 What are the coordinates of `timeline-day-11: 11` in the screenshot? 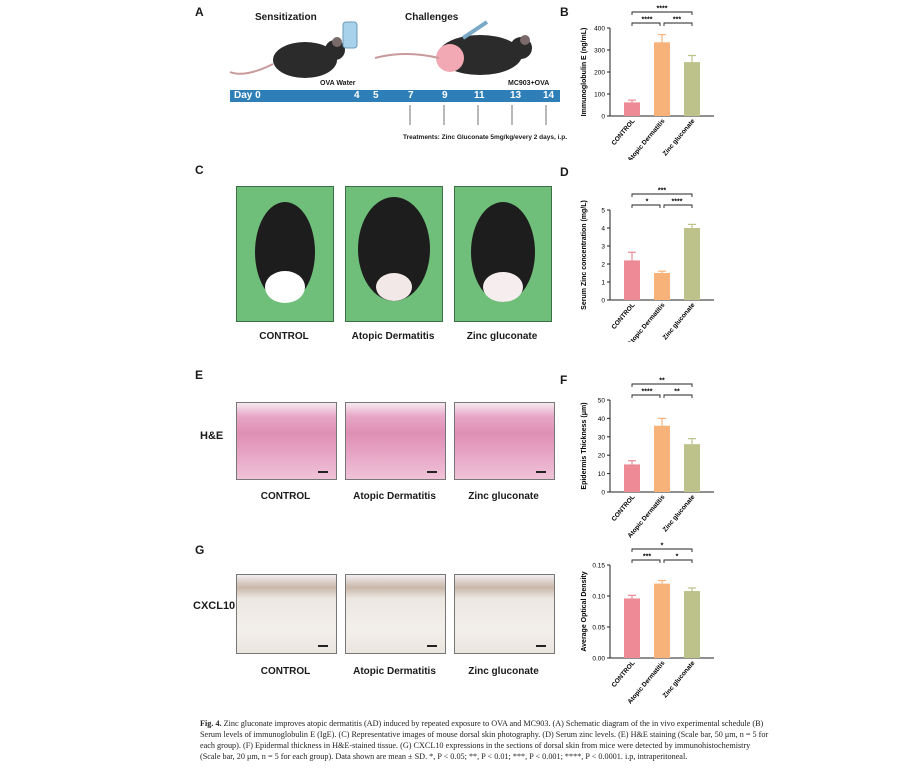 It's located at (479, 95).